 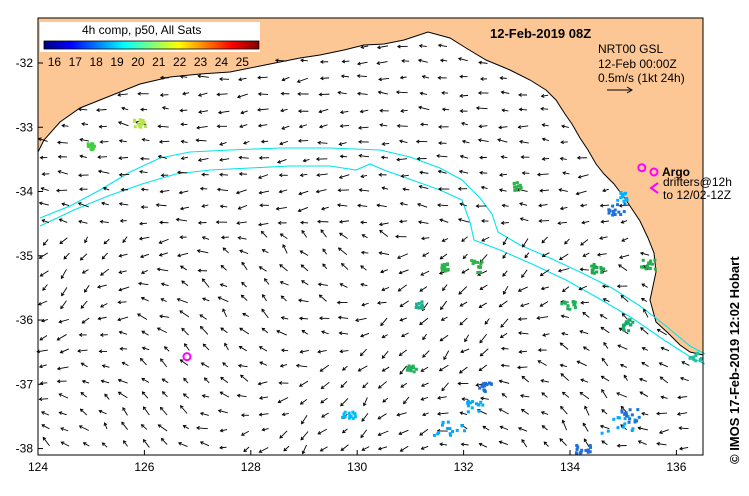 I want to click on y-axis-ticks: -32 -33 -34 -35 -36 -37 -38, so click(x=29, y=256).